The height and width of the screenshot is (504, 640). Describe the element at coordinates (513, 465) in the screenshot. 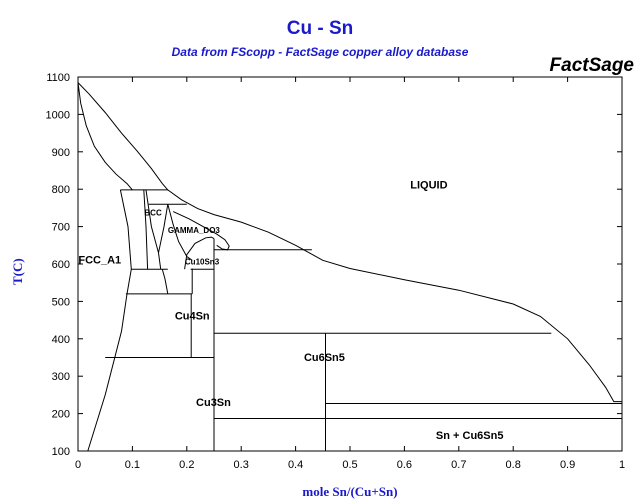

I see `x-tick-label: 0.8` at that location.